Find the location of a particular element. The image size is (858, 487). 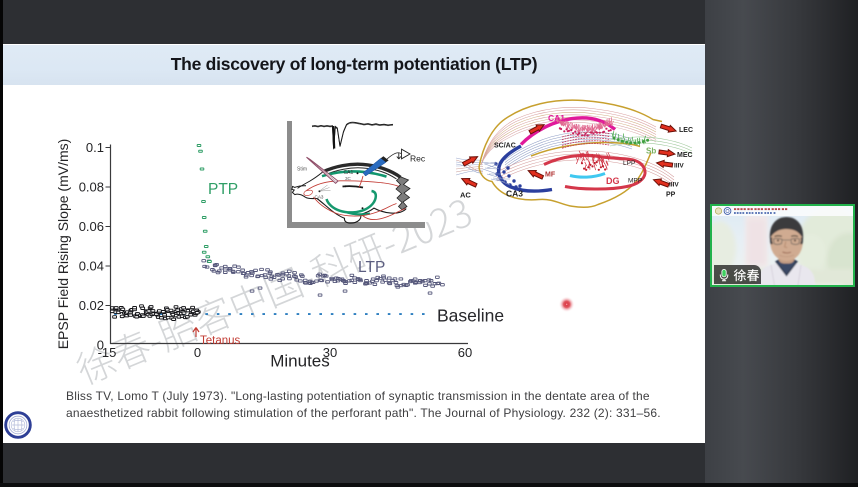

svg-text: 30 is located at coordinates (330, 352).